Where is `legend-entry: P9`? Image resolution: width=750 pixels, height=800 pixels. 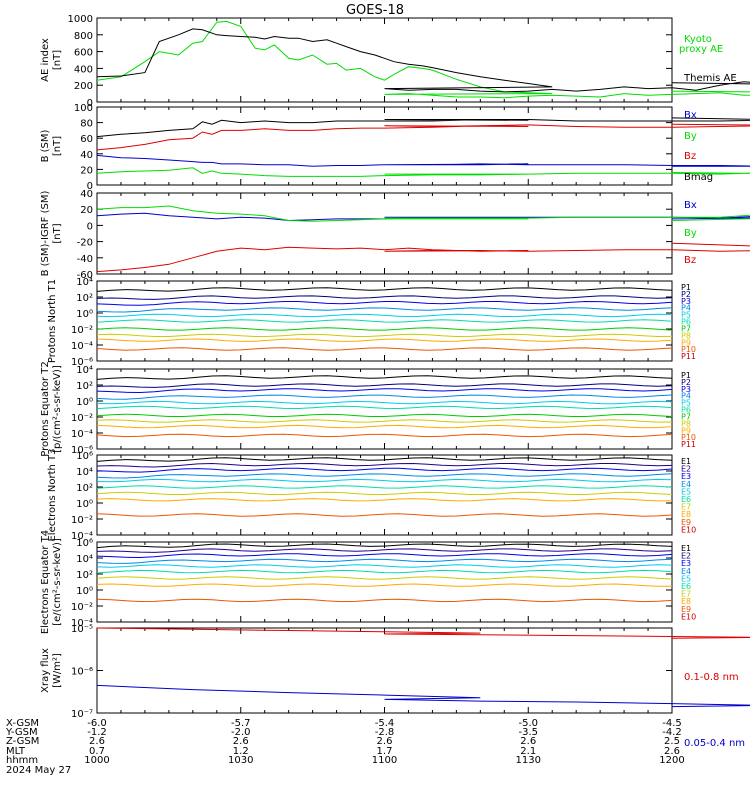 legend-entry: P9 is located at coordinates (686, 430).